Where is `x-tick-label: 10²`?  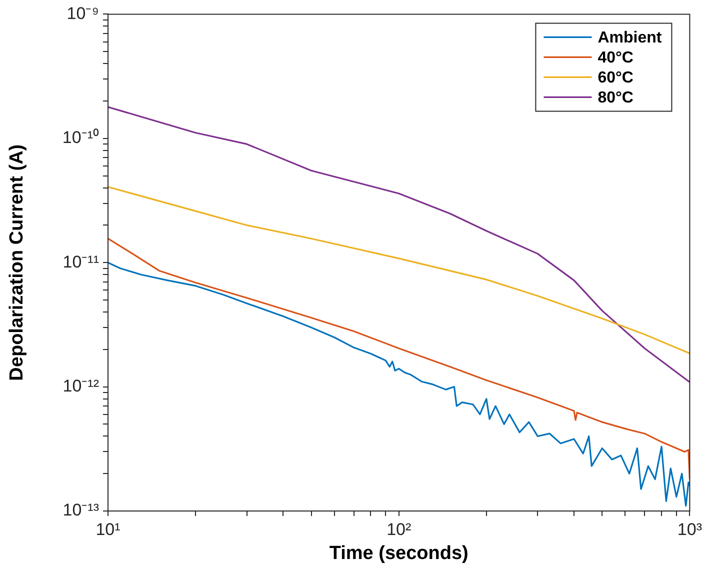
x-tick-label: 10² is located at coordinates (399, 529).